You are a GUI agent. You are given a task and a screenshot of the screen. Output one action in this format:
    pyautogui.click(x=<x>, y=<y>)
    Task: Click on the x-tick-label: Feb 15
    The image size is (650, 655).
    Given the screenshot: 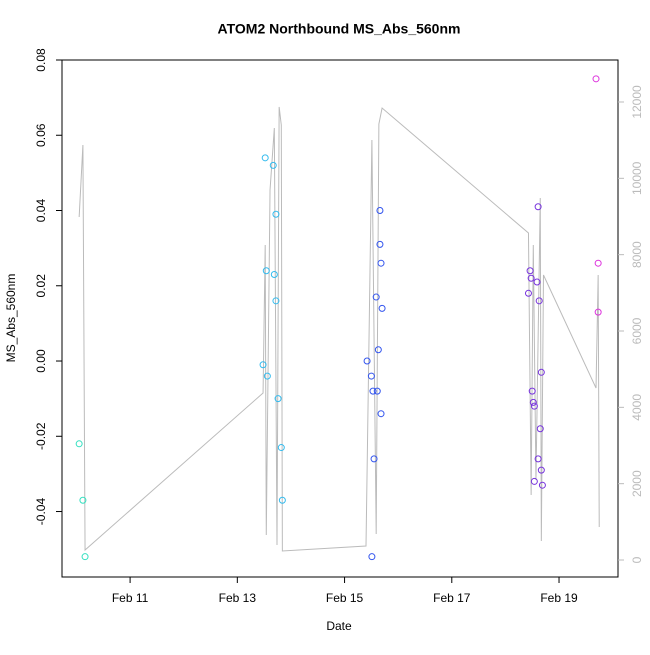 What is the action you would take?
    pyautogui.click(x=345, y=598)
    